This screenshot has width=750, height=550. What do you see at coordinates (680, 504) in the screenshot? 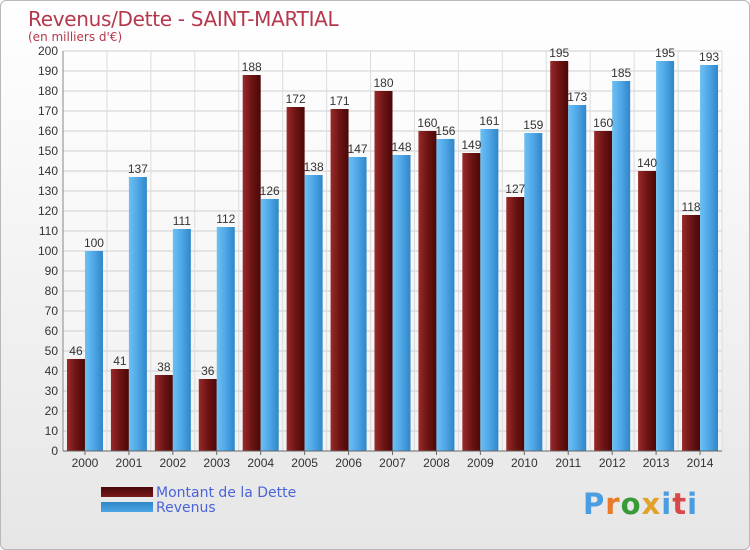
I see `logo-letter: t` at bounding box center [680, 504].